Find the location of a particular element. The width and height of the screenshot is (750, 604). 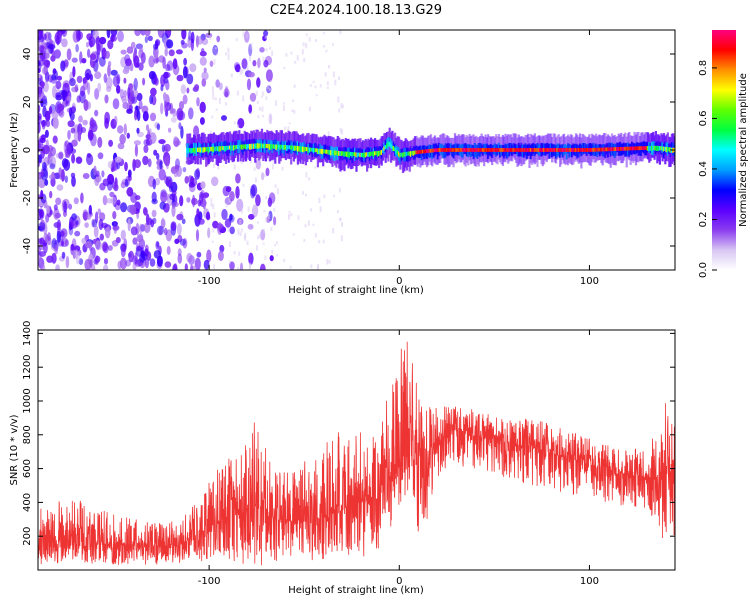

spectrogram-ytick-label: 0 is located at coordinates (27, 150).